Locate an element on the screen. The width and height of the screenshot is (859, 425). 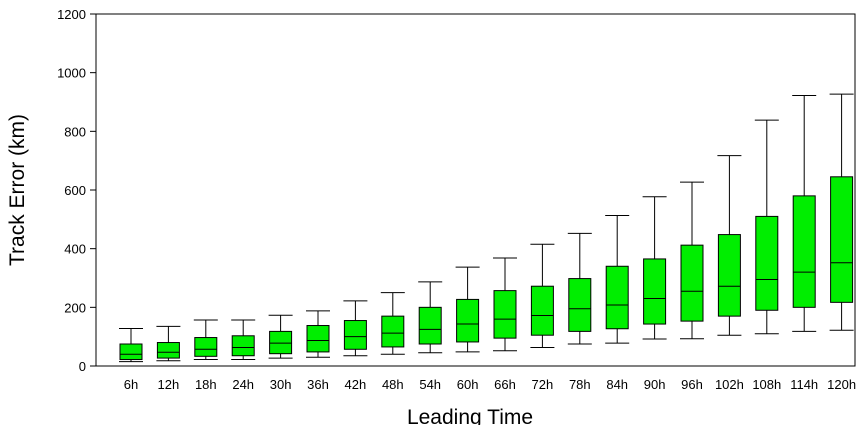
box-72h is located at coordinates (542, 296).